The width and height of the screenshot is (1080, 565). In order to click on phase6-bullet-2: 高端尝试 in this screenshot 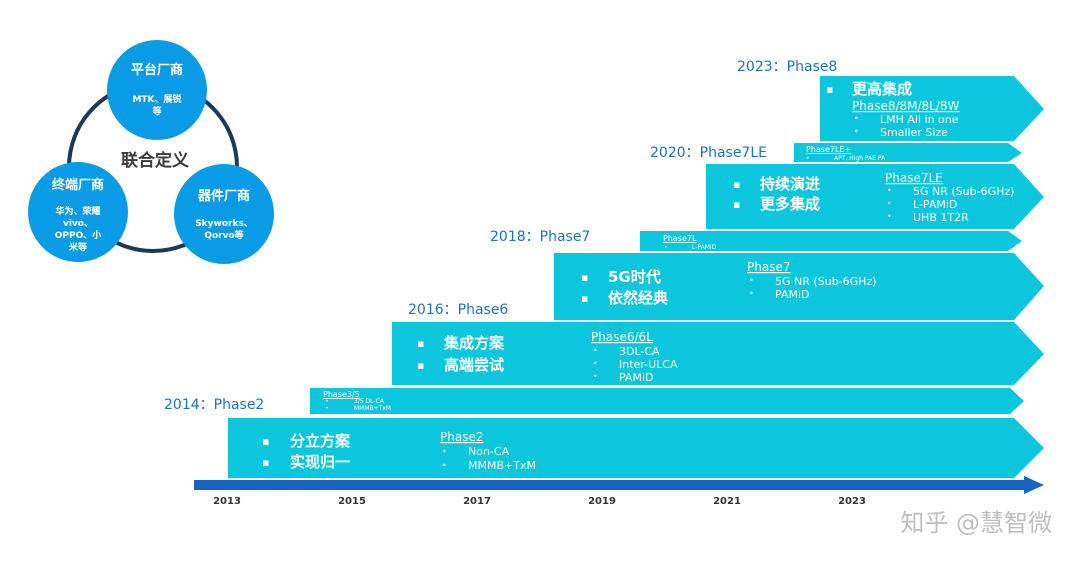, I will do `click(474, 365)`.